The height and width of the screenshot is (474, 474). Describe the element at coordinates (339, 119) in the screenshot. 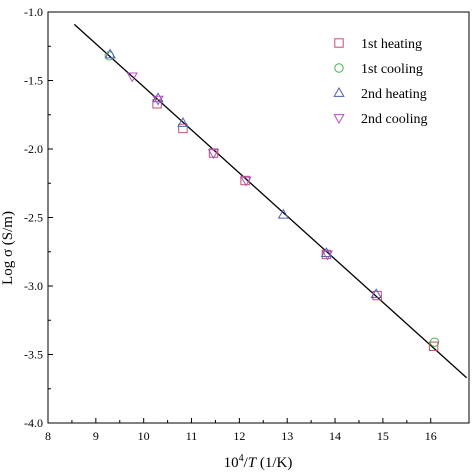

I see `legend-marker-2nd-cooling` at that location.